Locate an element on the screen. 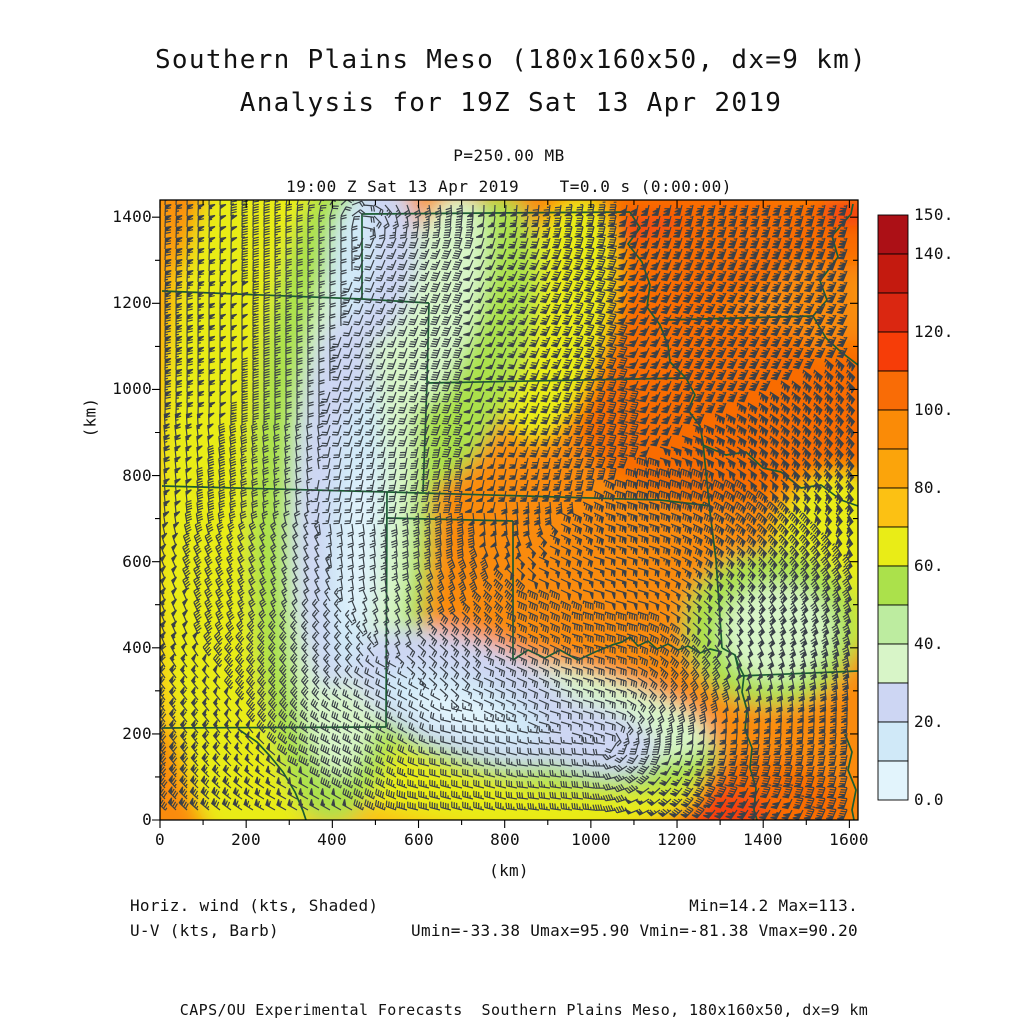 The width and height of the screenshot is (1022, 1022). y-axis-title: (km) is located at coordinates (90, 417).